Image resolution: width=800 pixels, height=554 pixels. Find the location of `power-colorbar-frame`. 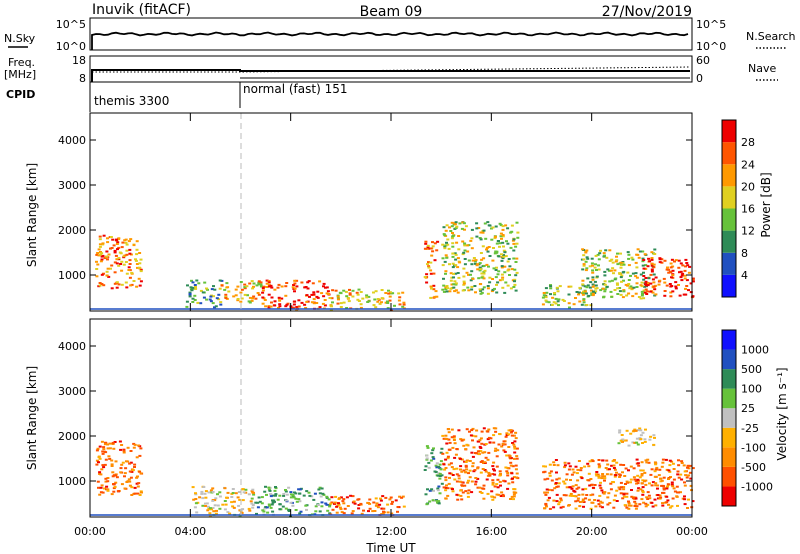

power-colorbar-frame is located at coordinates (729, 208).